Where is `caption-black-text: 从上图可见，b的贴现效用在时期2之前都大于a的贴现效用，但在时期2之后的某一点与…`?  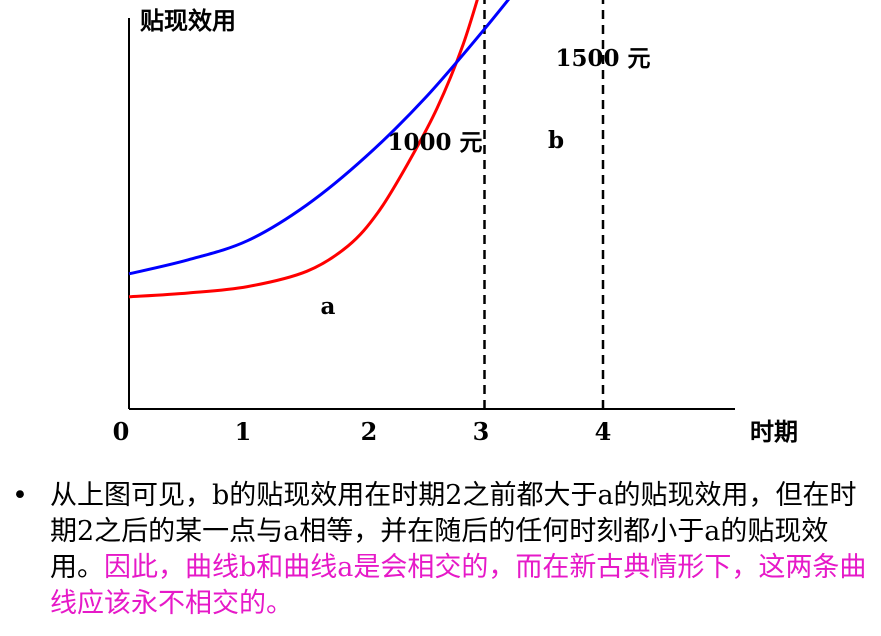 caption-black-text: 从上图可见，b的贴现效用在时期2之前都大于a的贴现效用，但在时期2之后的某一点与… is located at coordinates (453, 531).